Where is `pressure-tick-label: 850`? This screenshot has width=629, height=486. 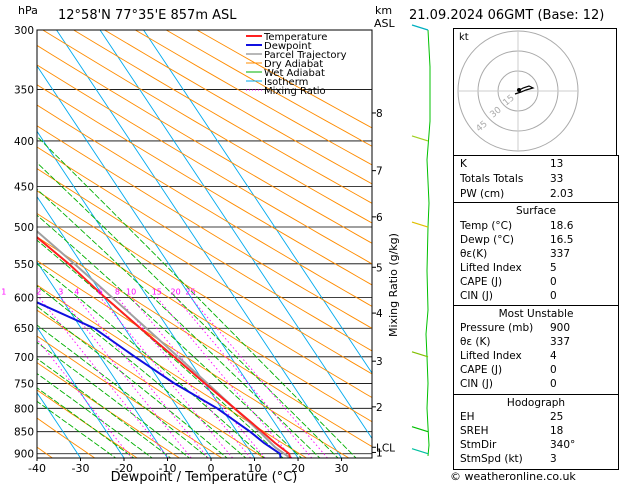 pressure-tick-label: 850 is located at coordinates (24, 433).